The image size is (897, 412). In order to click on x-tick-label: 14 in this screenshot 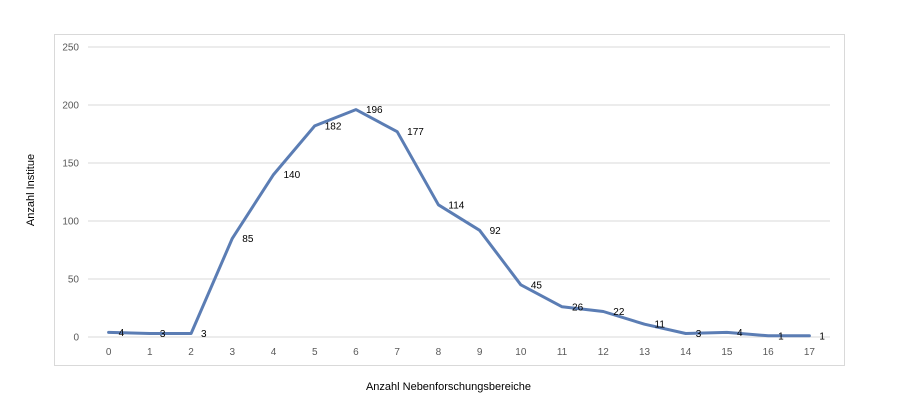, I will do `click(686, 352)`.